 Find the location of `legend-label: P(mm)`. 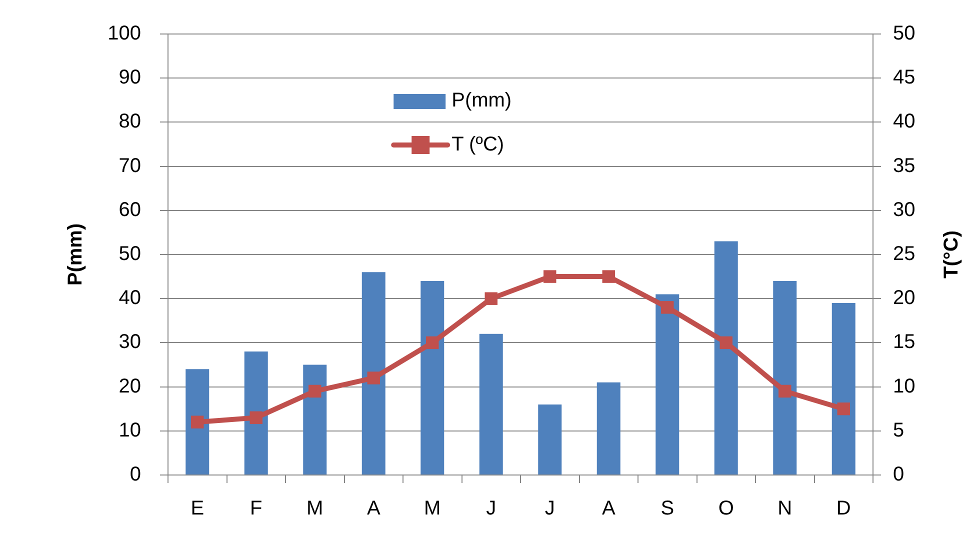

legend-label: P(mm) is located at coordinates (482, 101).